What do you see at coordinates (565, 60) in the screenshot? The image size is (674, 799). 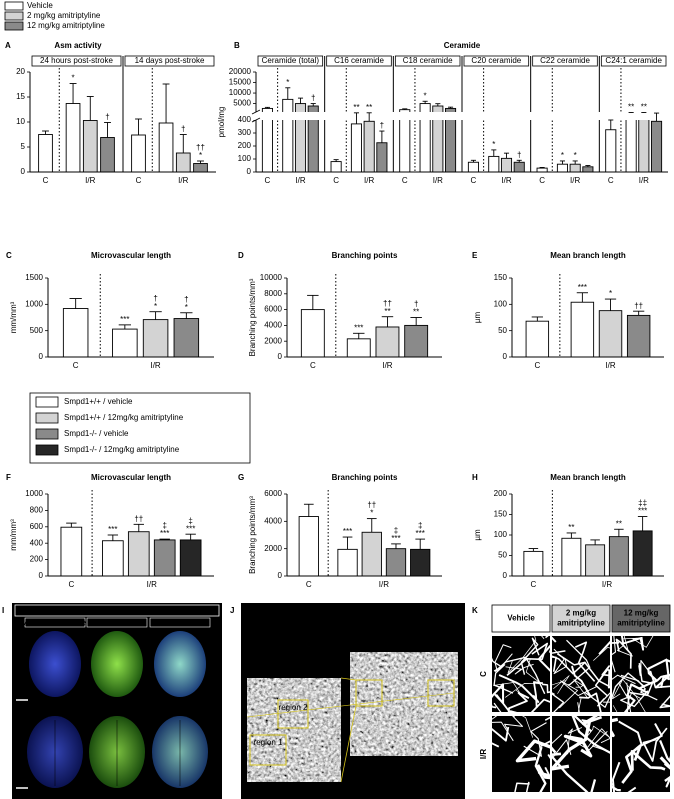 I see `section-label: C22 ceramide` at bounding box center [565, 60].